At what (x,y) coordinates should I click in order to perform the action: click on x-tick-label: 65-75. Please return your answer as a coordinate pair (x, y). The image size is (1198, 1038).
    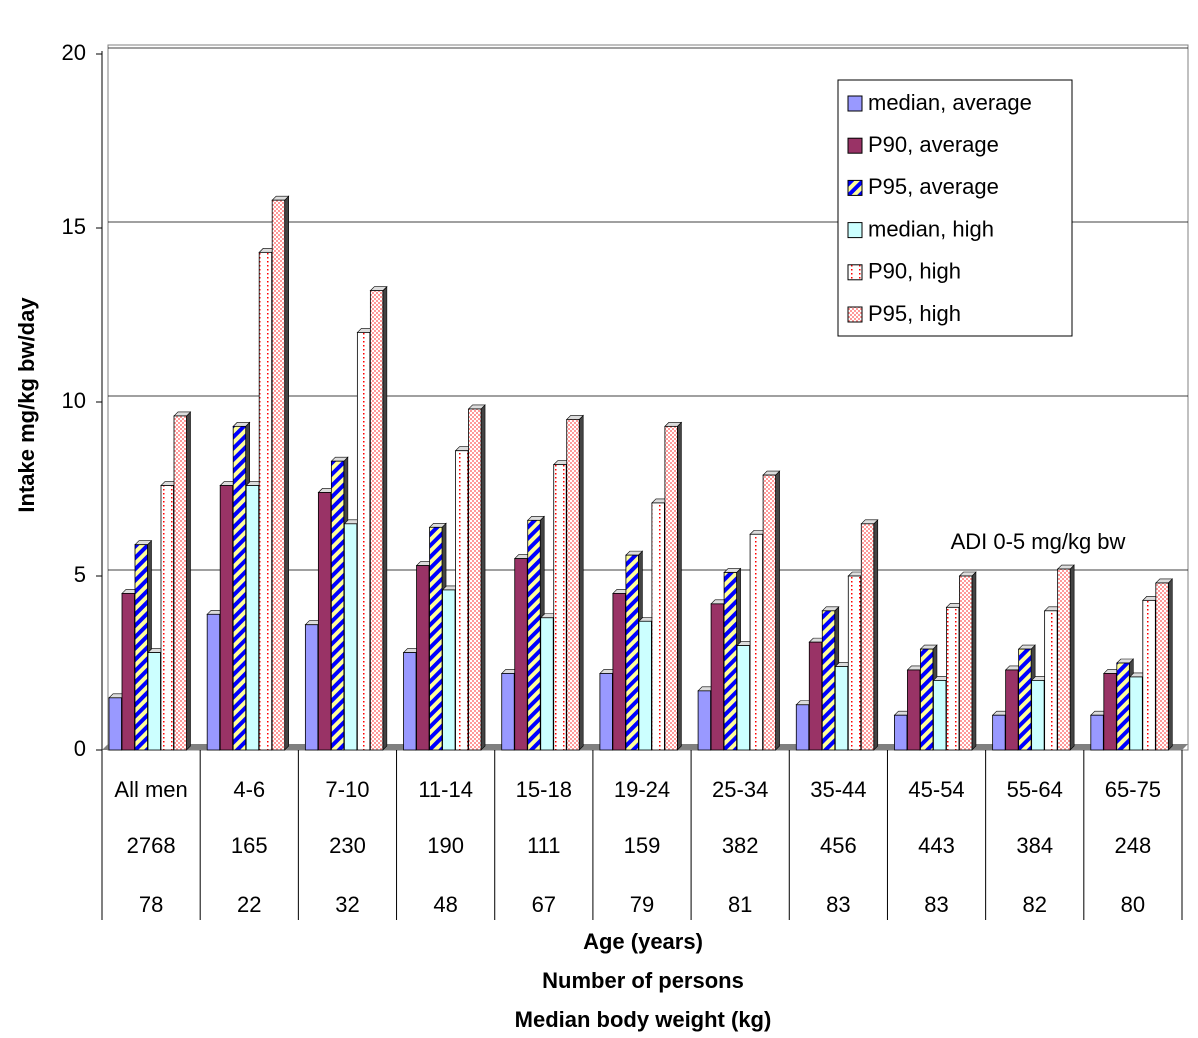
    Looking at the image, I should click on (1133, 789).